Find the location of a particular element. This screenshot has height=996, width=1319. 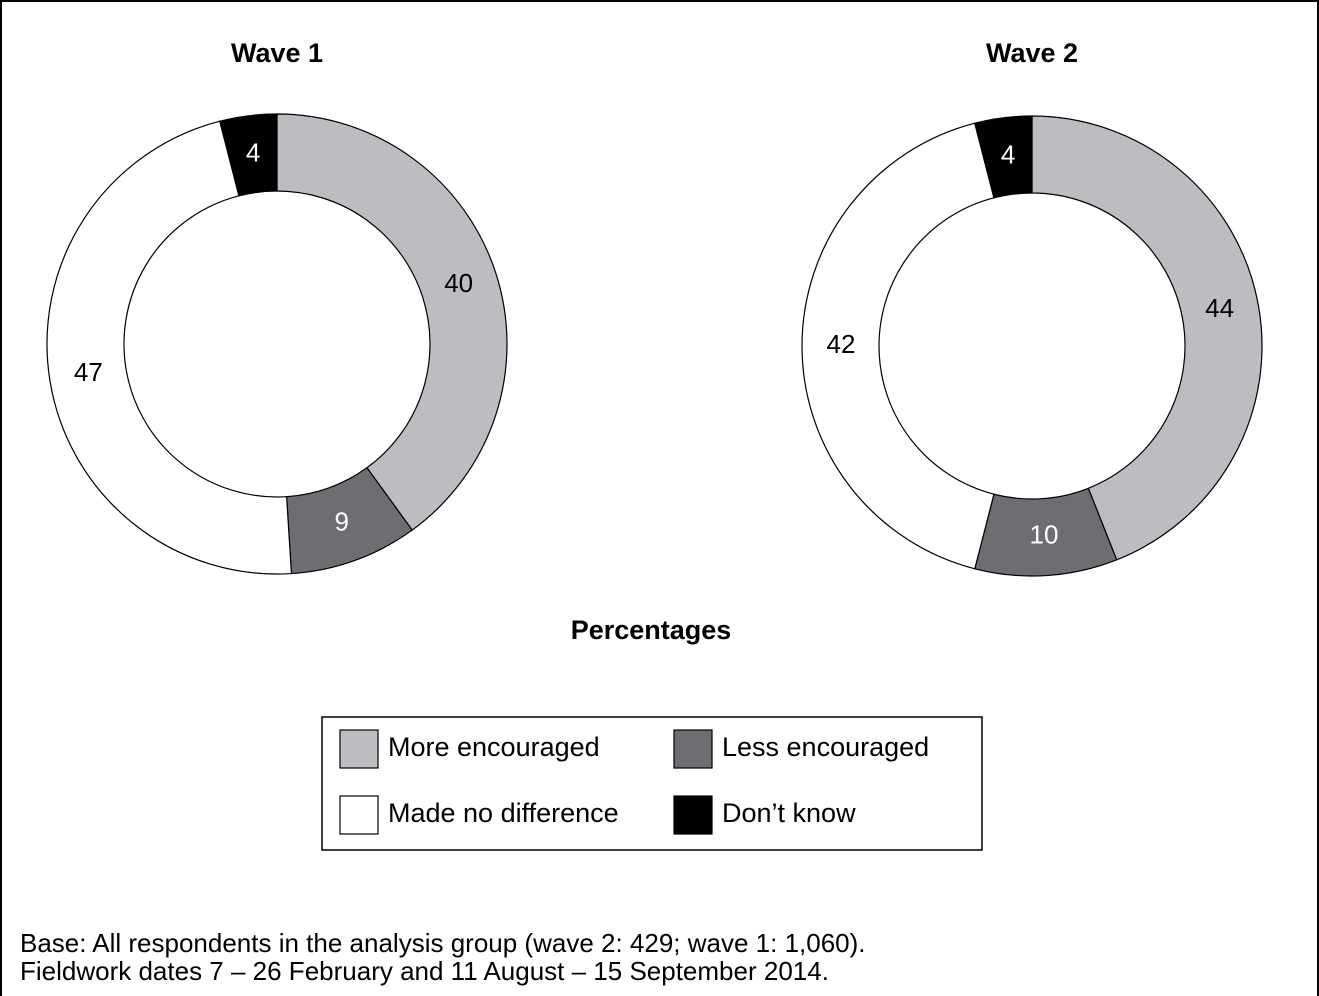

chart-title: Wave 2 is located at coordinates (1032, 53).